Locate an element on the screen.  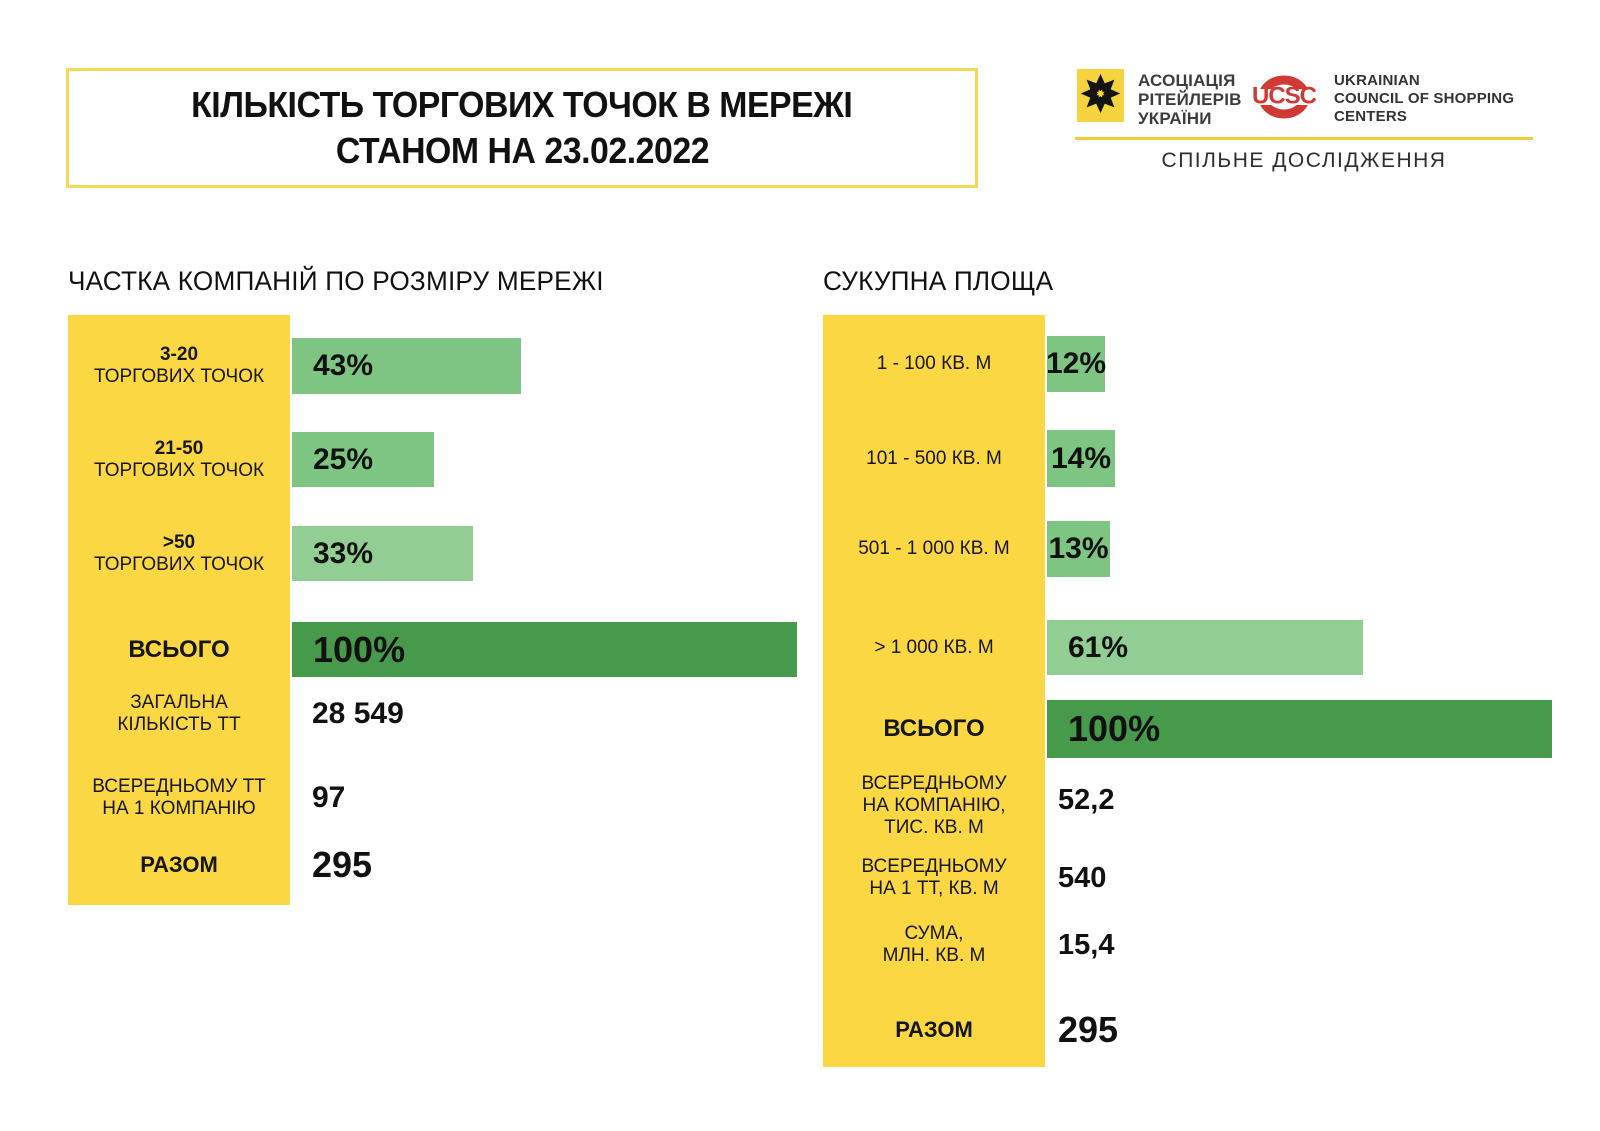
left-row-label: 21-50 ТОРГОВИХ ТОЧОК is located at coordinates (179, 459).